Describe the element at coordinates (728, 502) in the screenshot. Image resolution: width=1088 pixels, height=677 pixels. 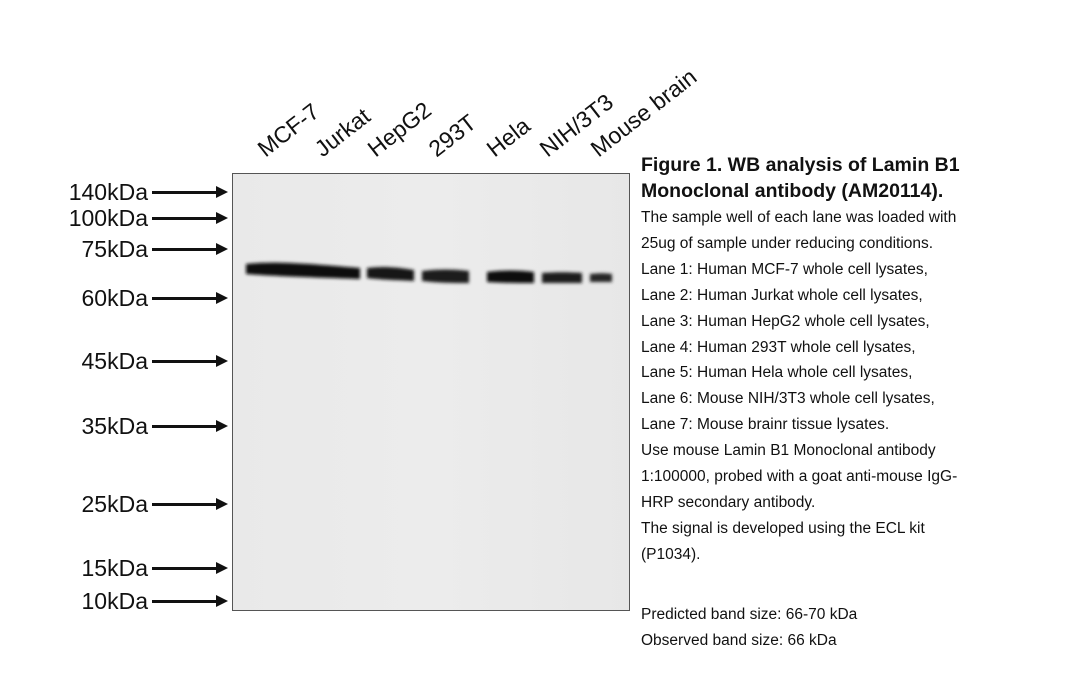
I see `caption-line: HRP secondary antibody.` at that location.